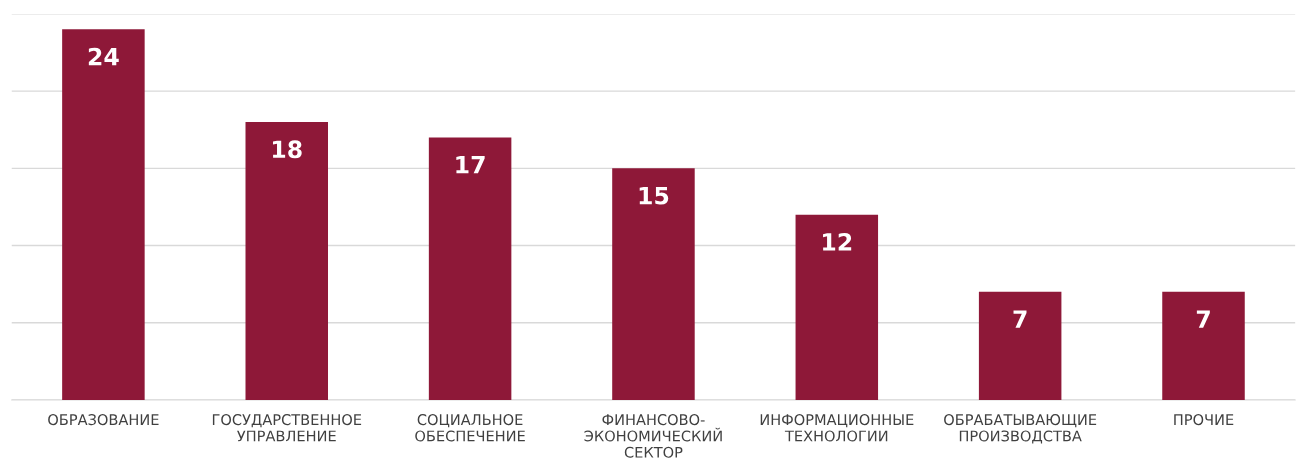  Describe the element at coordinates (103, 56) in the screenshot. I see `data-label: 24` at that location.